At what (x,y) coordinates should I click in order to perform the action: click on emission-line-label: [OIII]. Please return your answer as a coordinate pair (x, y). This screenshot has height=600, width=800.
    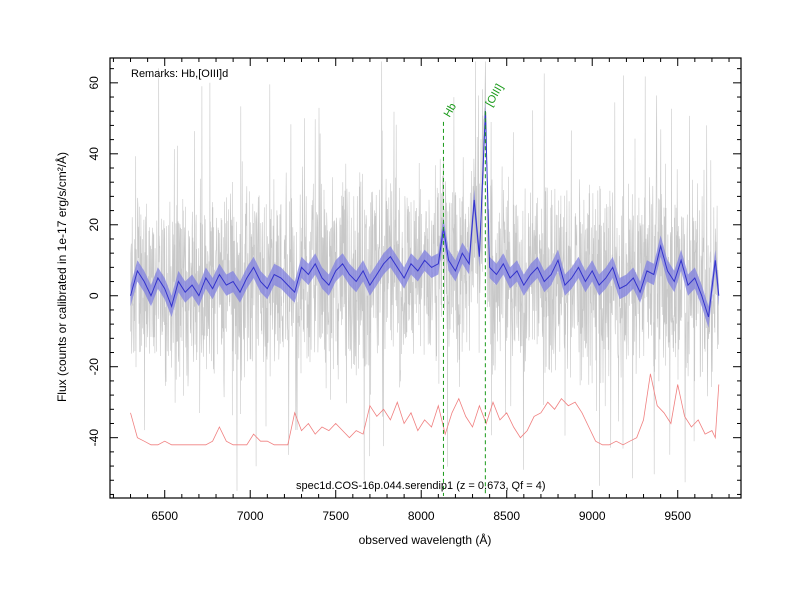
    Looking at the image, I should click on (495, 95).